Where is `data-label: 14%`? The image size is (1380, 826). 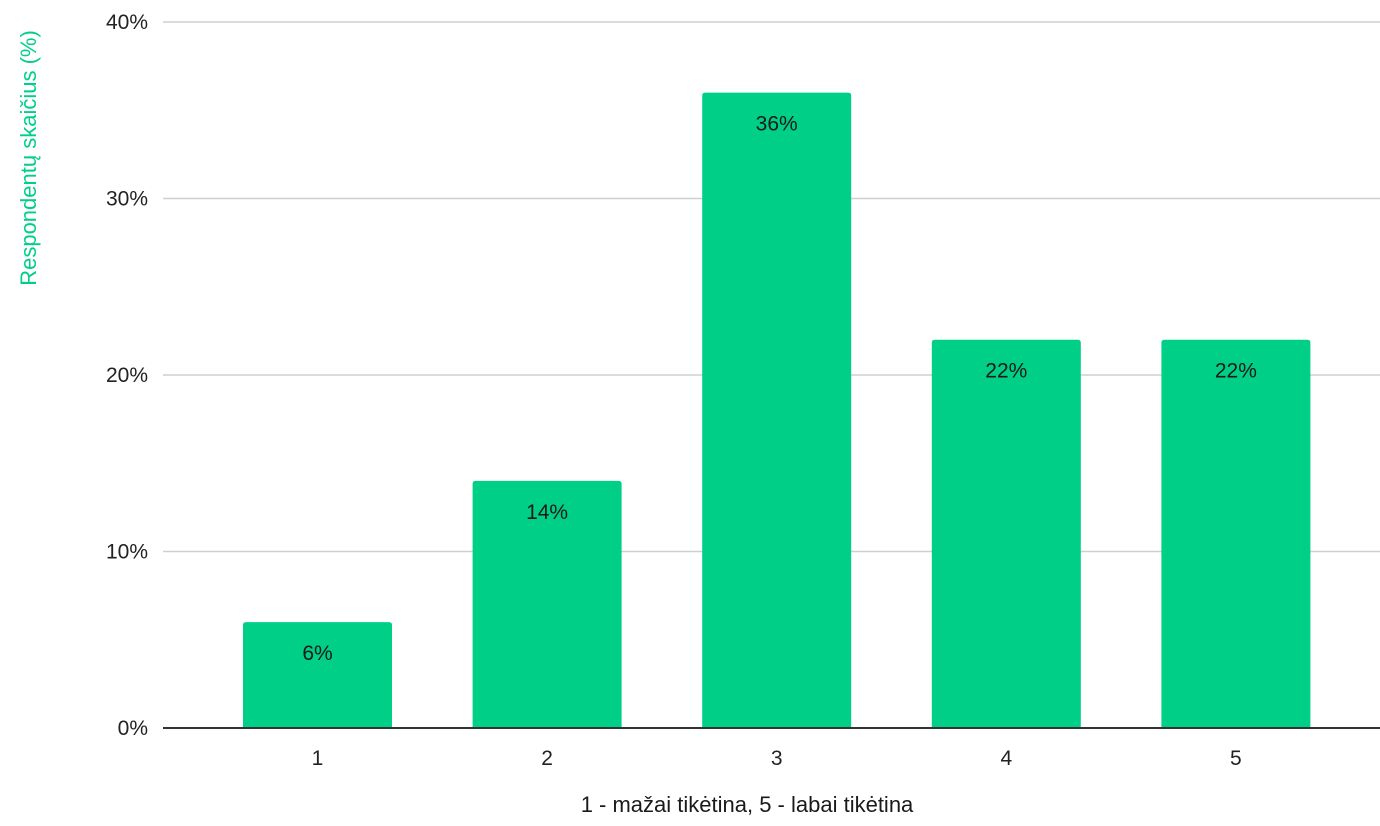
data-label: 14% is located at coordinates (547, 512).